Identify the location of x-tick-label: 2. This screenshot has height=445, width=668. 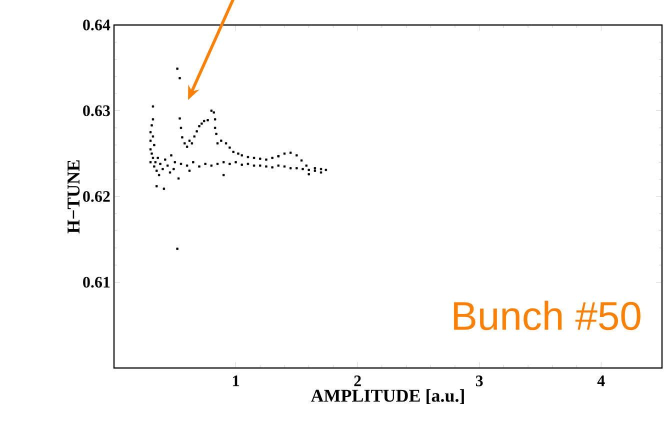
(357, 381).